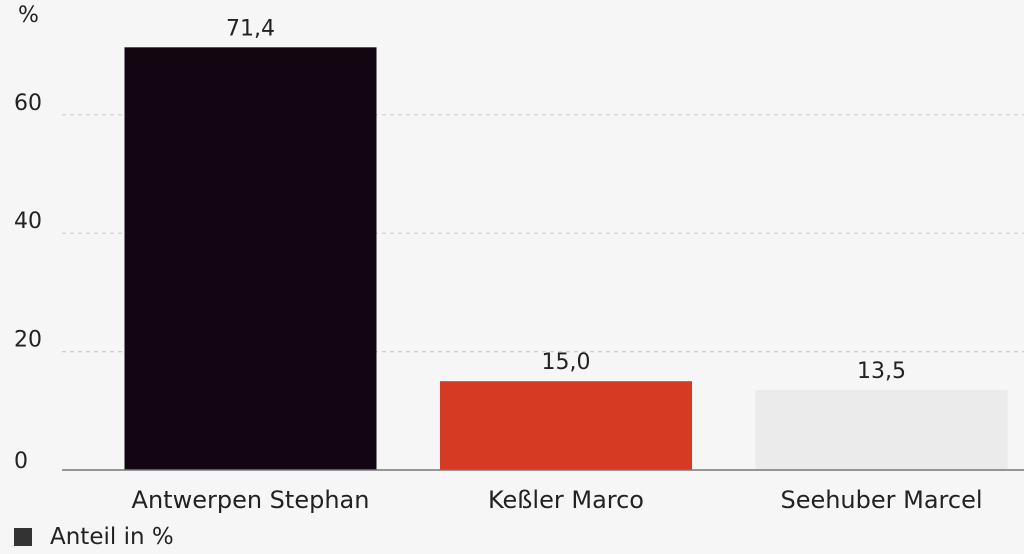  I want to click on y-tick-label-40: 40, so click(28, 221).